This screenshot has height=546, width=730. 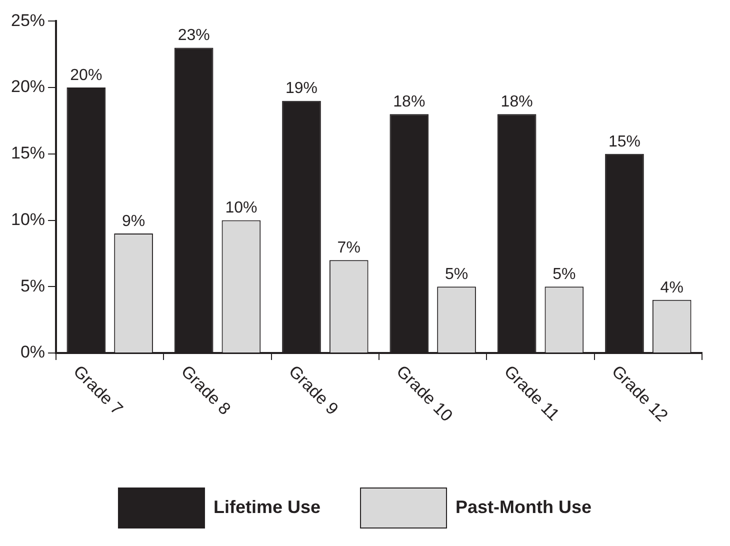 What do you see at coordinates (33, 286) in the screenshot?
I see `y-tick-label: 5%` at bounding box center [33, 286].